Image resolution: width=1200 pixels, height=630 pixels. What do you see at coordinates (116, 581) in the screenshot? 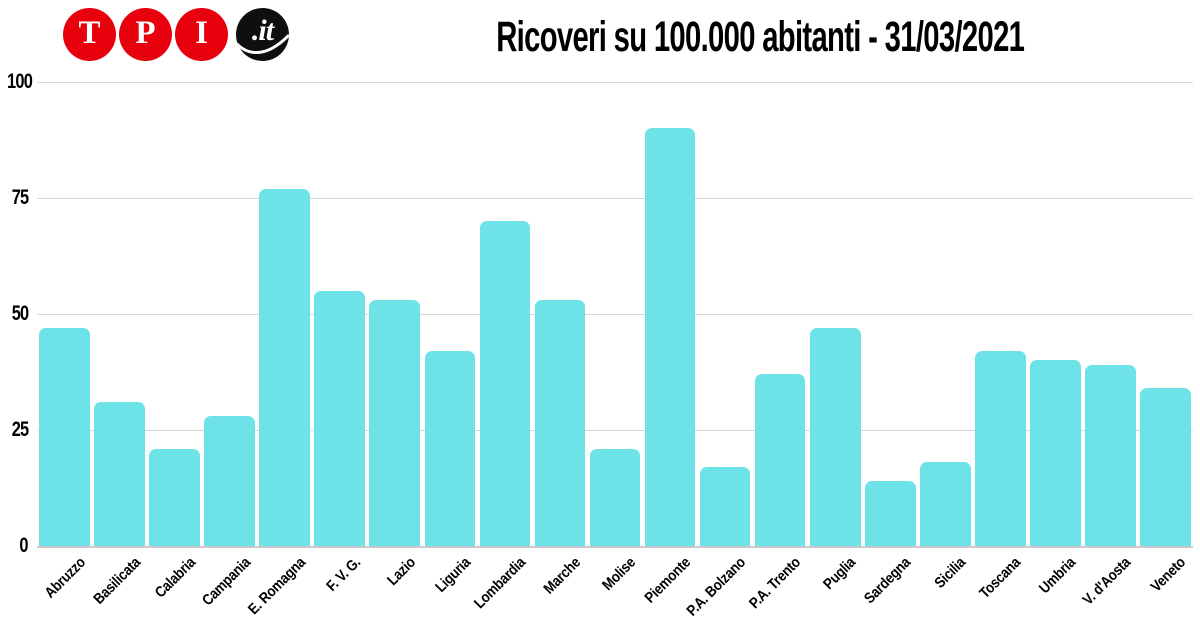
I see `x-axis-label-basilicata: Basilicata` at bounding box center [116, 581].